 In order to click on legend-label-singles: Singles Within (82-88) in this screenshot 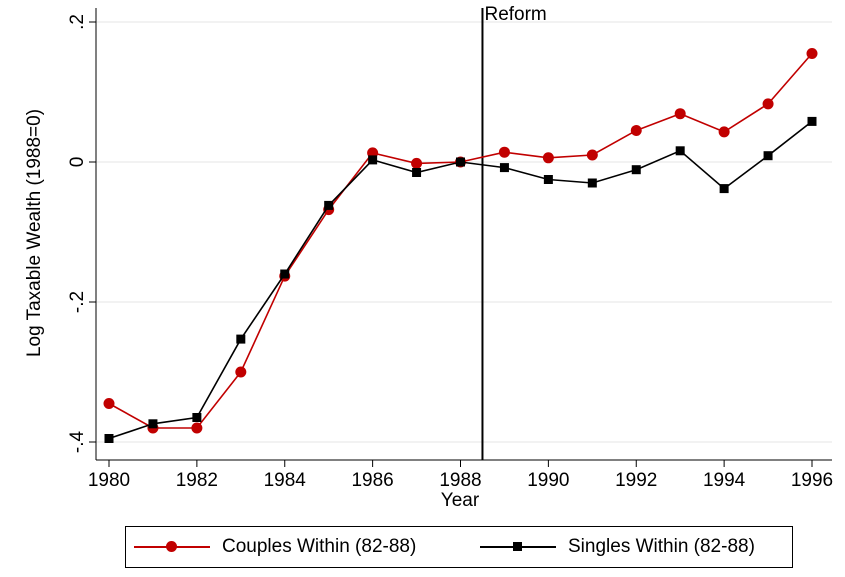, I will do `click(661, 546)`.